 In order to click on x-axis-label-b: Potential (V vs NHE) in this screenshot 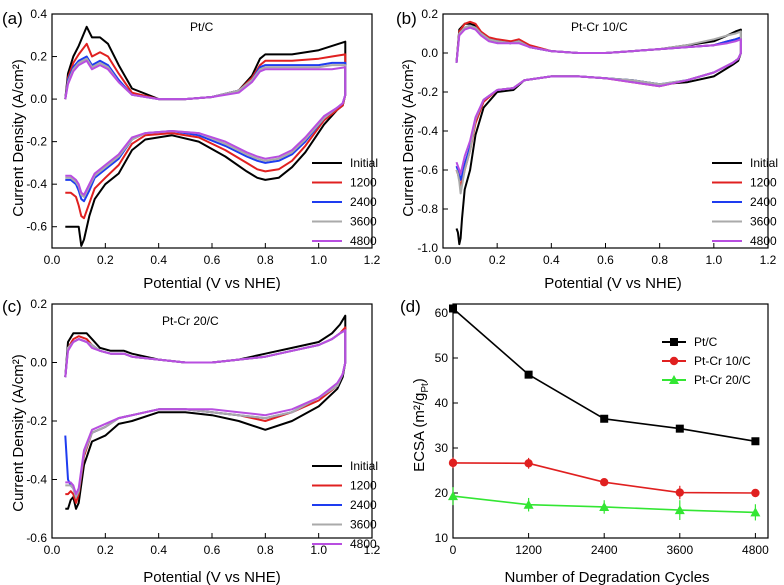, I will do `click(613, 283)`.